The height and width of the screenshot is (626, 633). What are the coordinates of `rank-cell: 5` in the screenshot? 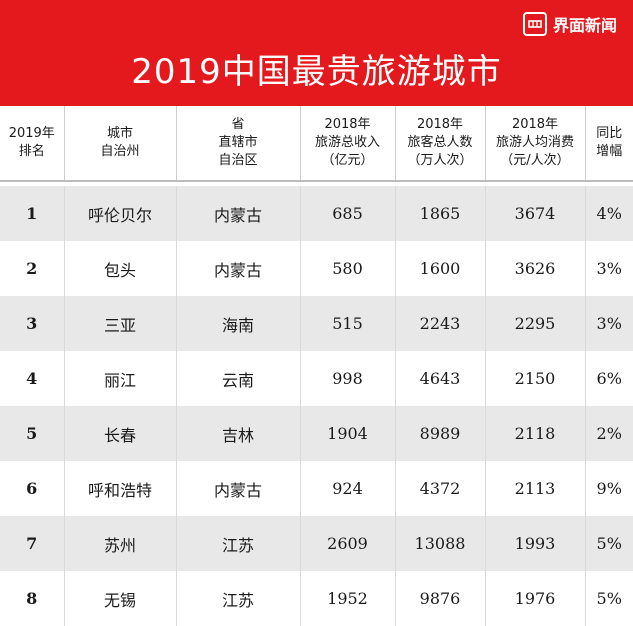 It's located at (32, 433).